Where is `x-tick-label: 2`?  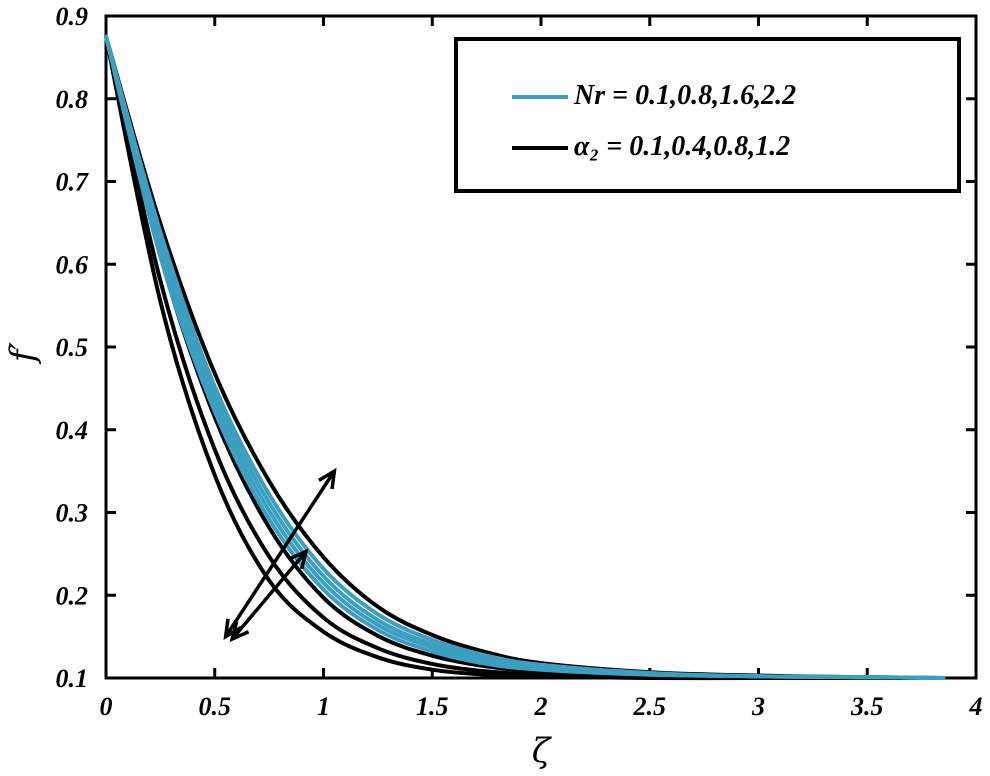 x-tick-label: 2 is located at coordinates (541, 706).